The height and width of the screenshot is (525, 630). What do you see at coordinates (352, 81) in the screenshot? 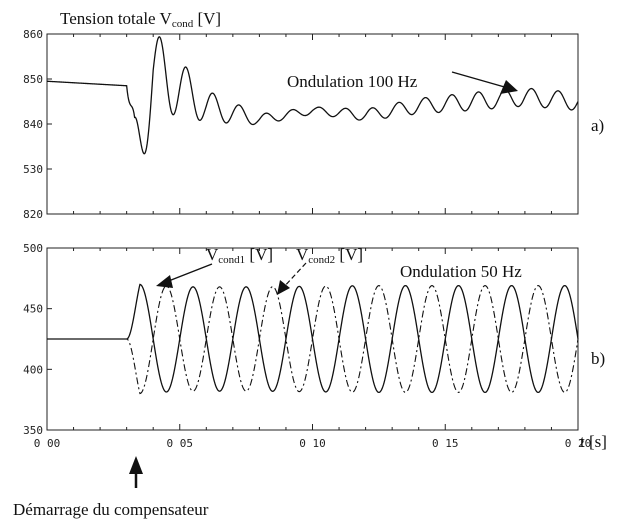
I see `annotation-ripple-100hz: Ondulation 100 Hz` at bounding box center [352, 81].